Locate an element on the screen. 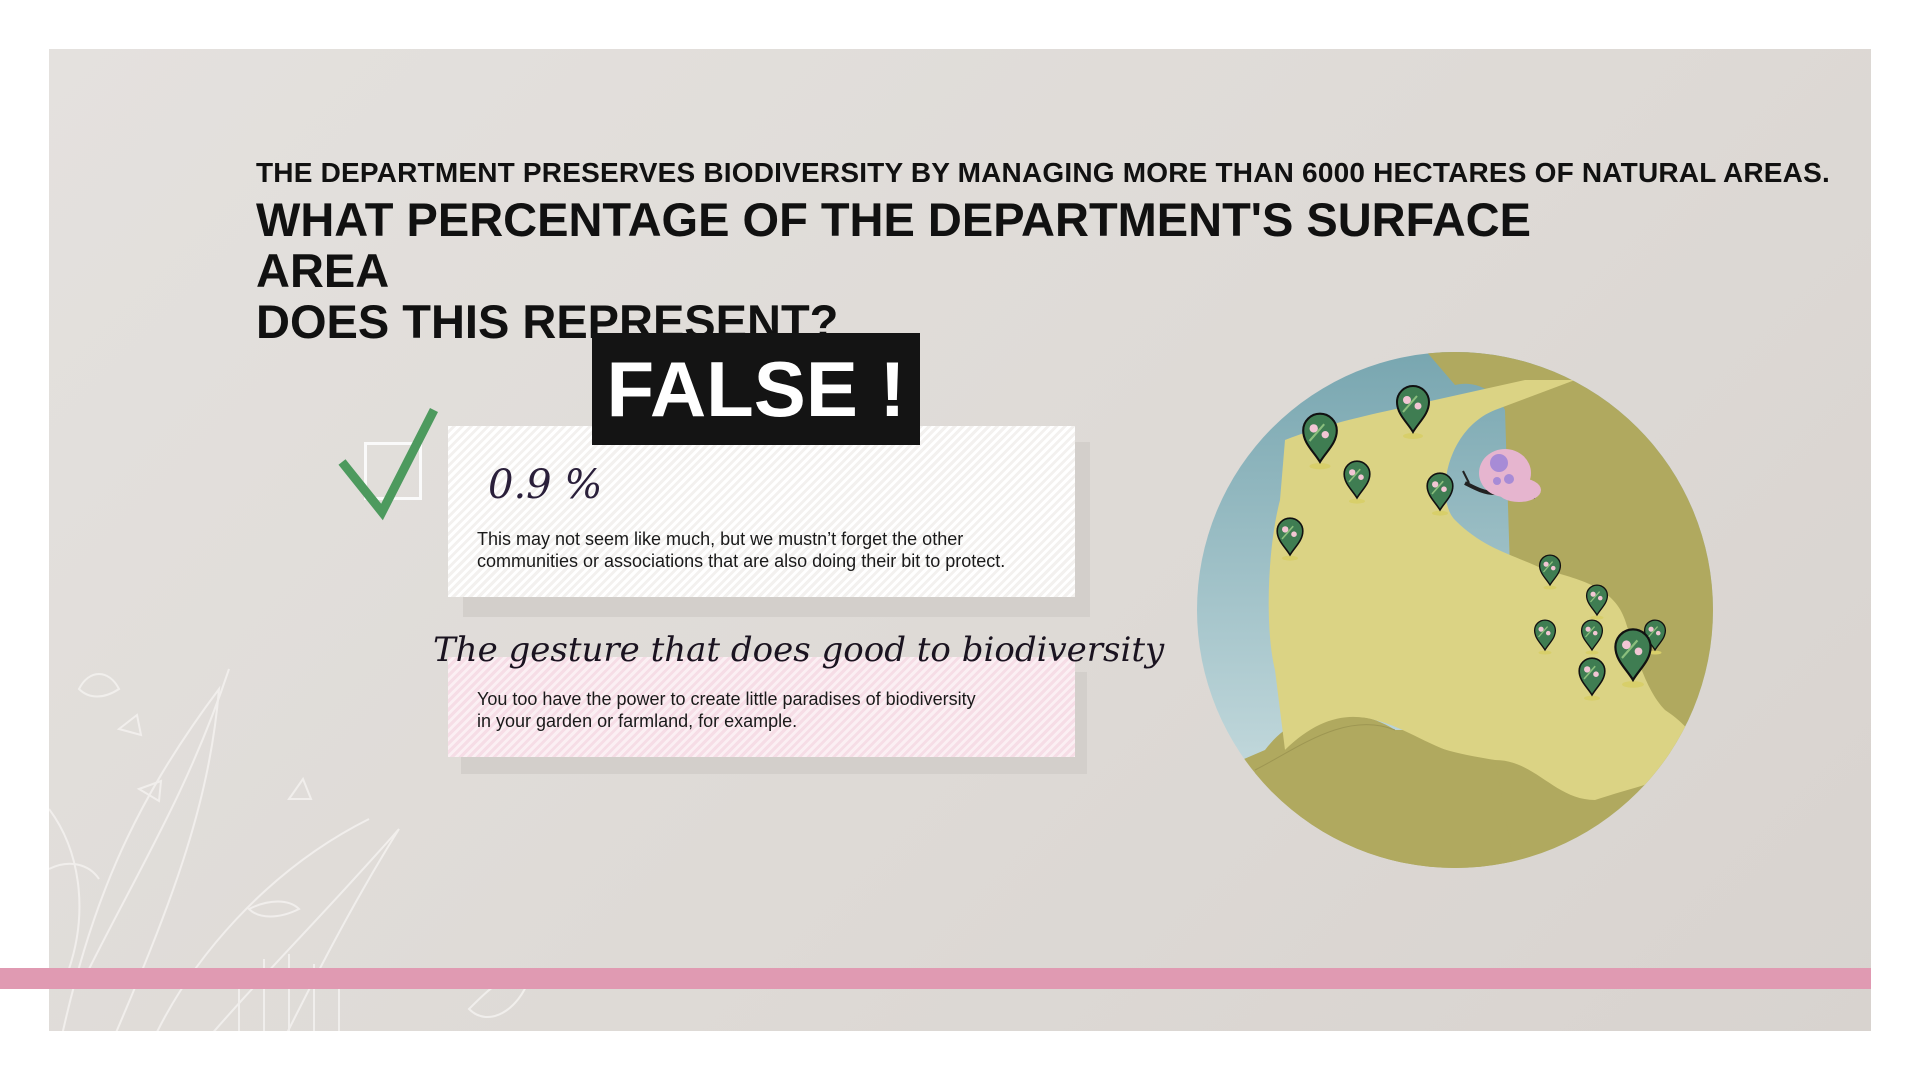  department-map is located at coordinates (1455, 610).